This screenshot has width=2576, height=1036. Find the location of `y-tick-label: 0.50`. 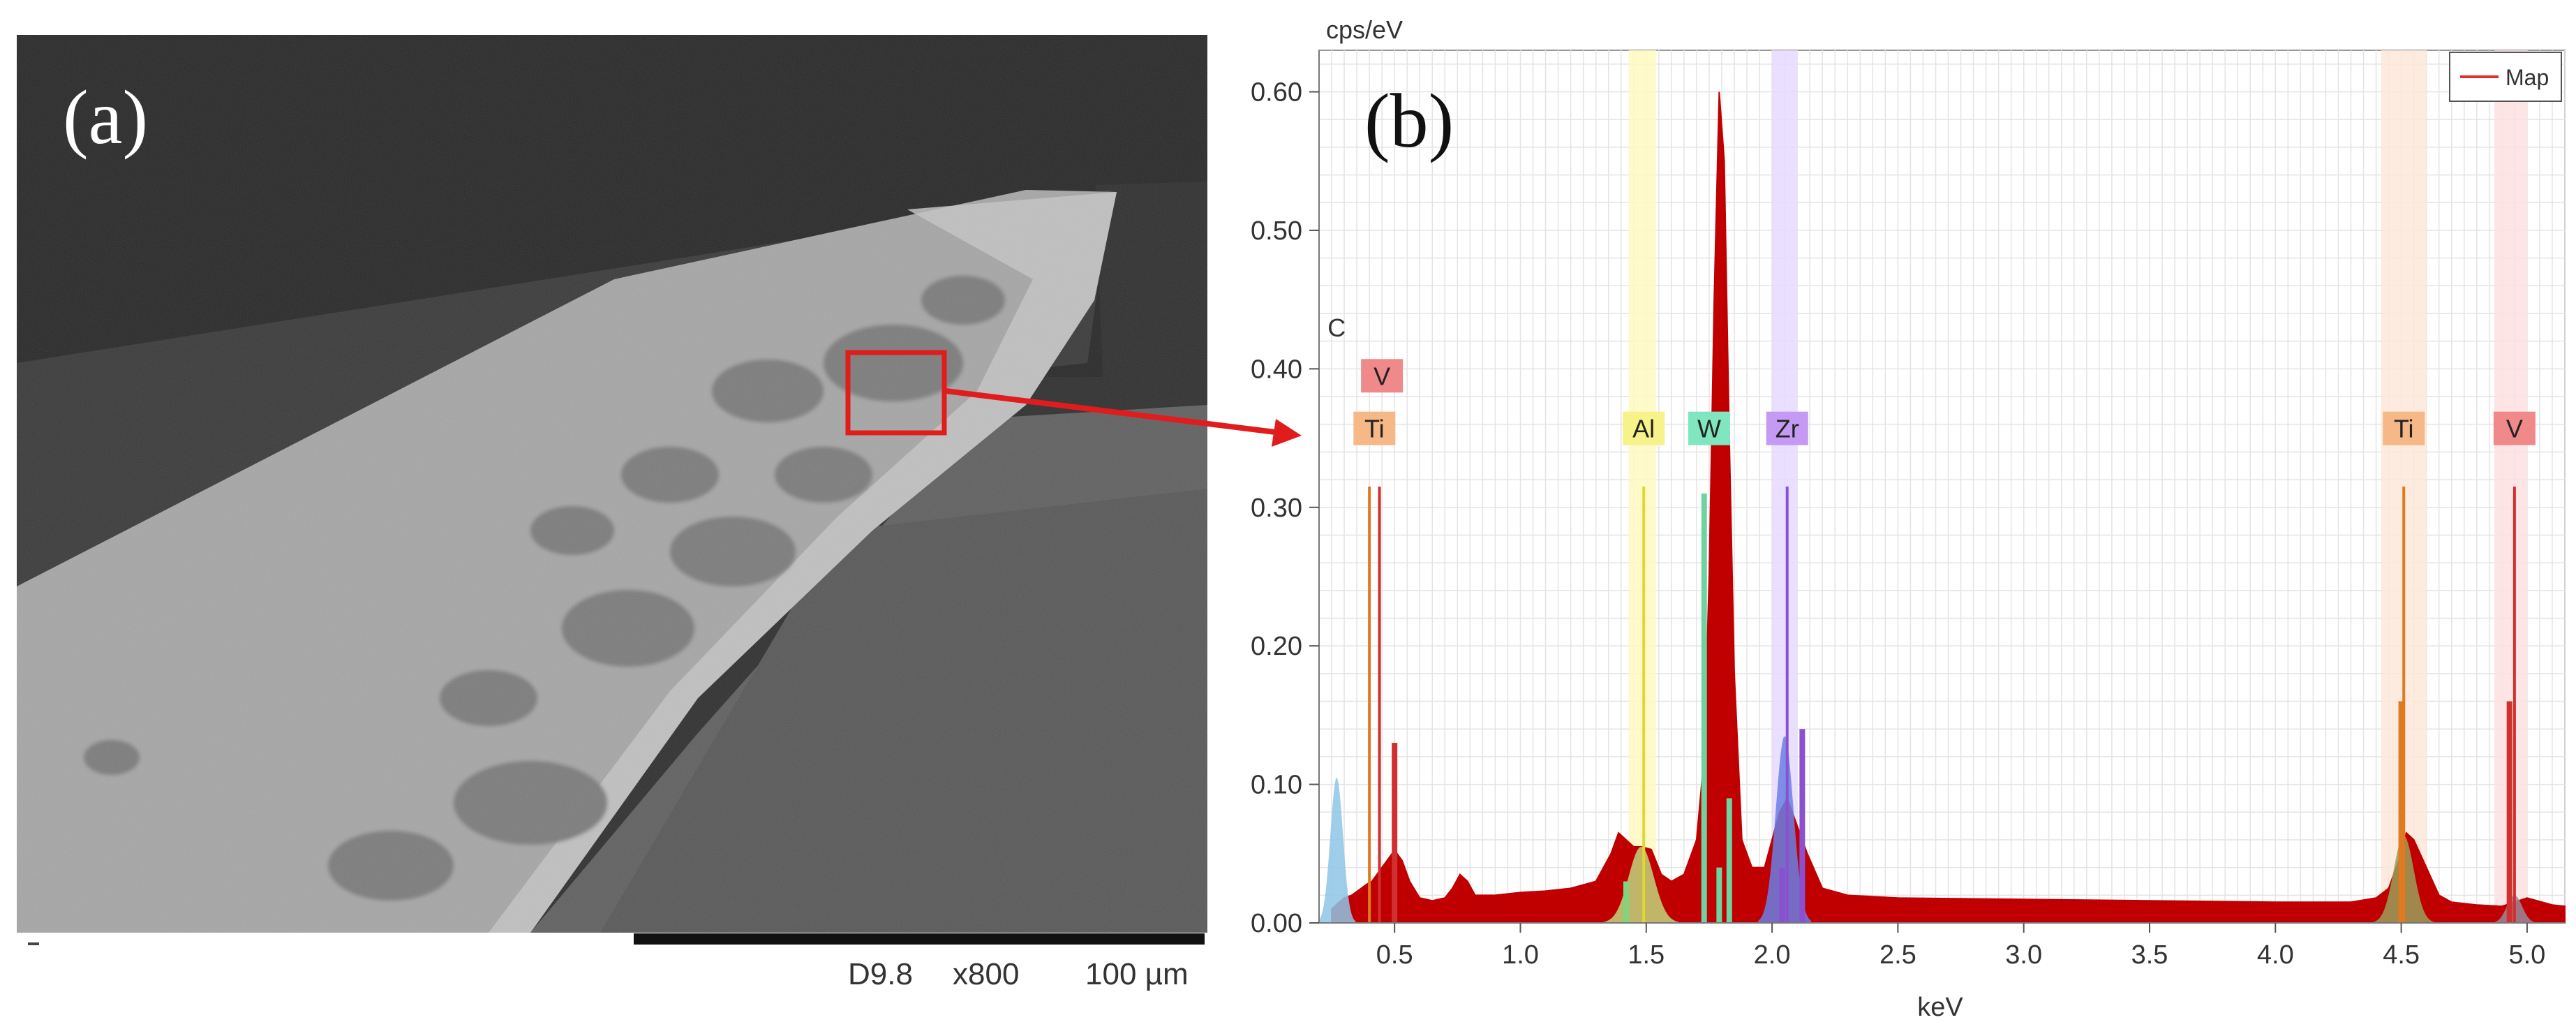

y-tick-label: 0.50 is located at coordinates (1276, 231).